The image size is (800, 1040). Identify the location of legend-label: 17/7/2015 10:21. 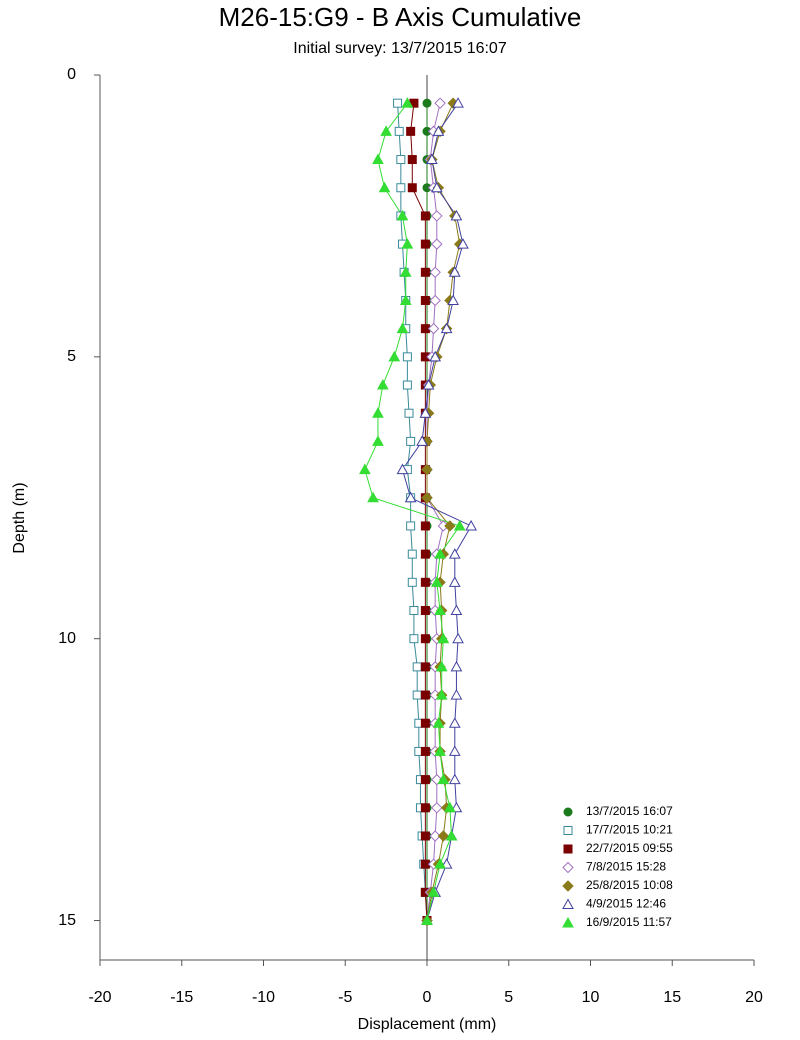
(629, 830).